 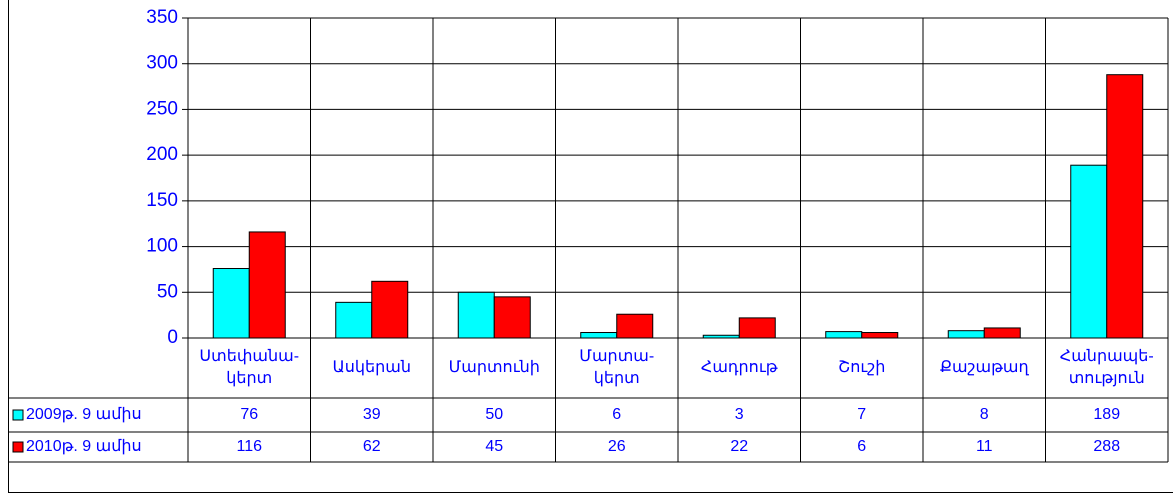 I want to click on x-tick-label: Ասկերան, so click(x=372, y=367).